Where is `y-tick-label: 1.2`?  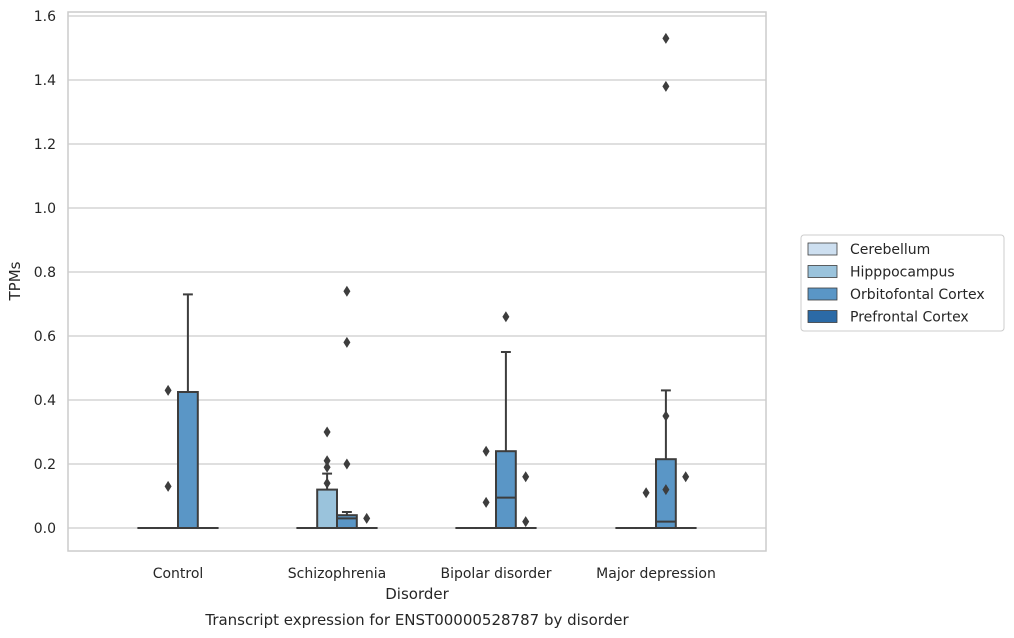 y-tick-label: 1.2 is located at coordinates (45, 145).